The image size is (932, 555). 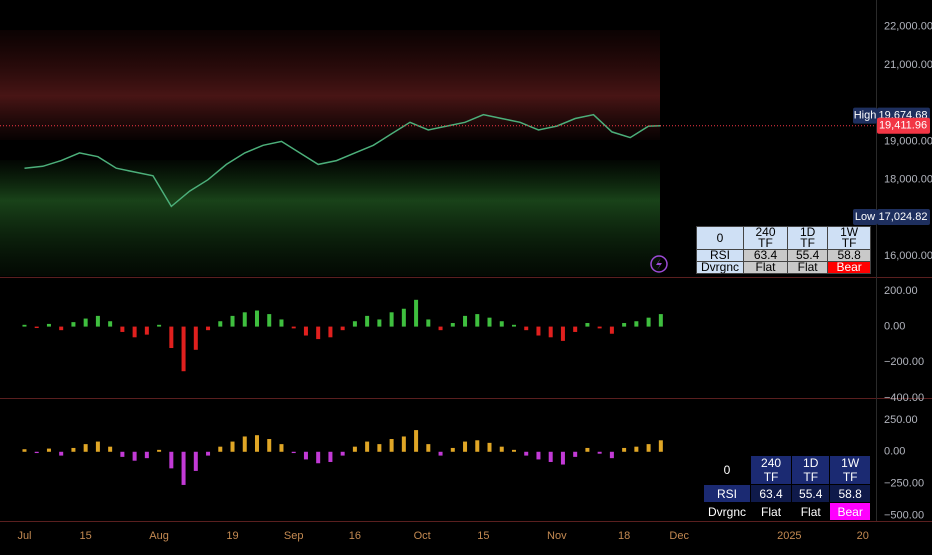 I want to click on y-tick-label: −250.00, so click(x=904, y=484).